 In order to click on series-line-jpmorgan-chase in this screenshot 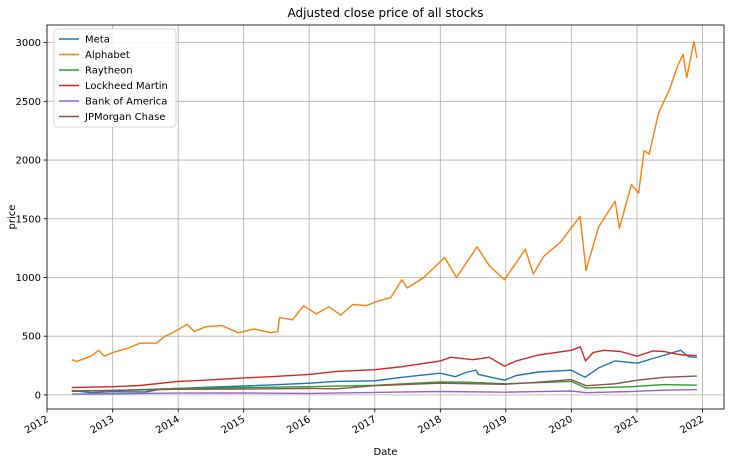, I will do `click(384, 384)`.